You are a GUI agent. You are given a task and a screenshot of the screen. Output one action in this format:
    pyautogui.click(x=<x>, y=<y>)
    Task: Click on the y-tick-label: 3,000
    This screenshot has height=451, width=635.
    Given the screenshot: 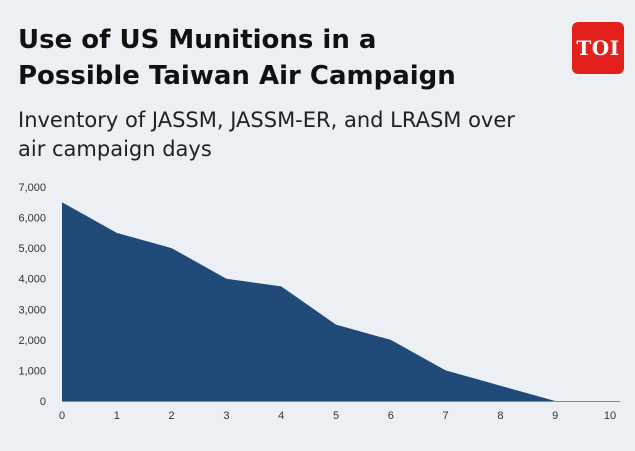 What is the action you would take?
    pyautogui.click(x=32, y=310)
    